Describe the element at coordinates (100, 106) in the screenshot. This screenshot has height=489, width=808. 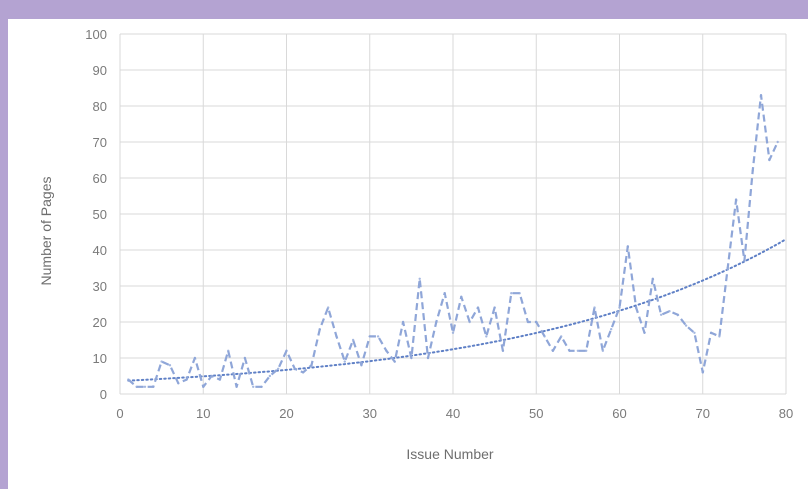
I see `y-tick-label: 80` at that location.